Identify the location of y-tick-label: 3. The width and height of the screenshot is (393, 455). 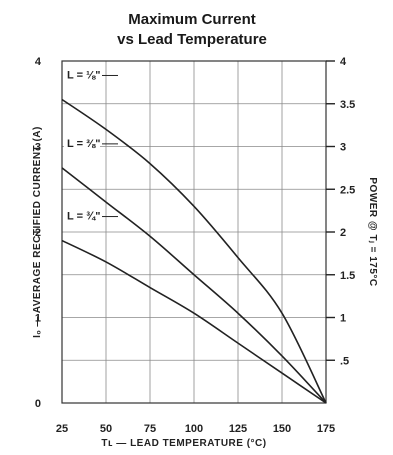
(38, 148).